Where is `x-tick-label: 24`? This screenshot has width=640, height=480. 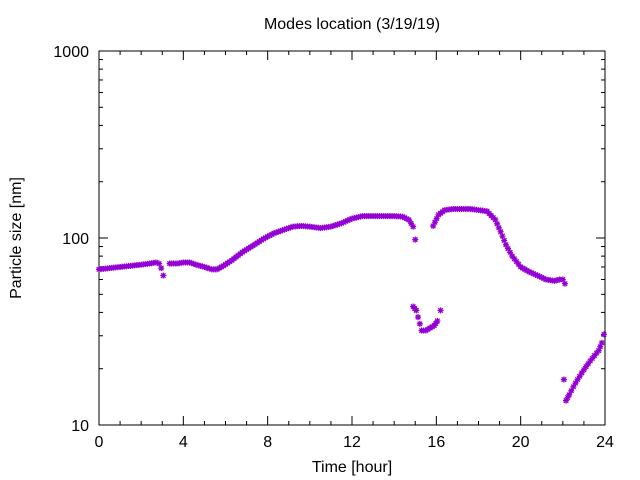 x-tick-label: 24 is located at coordinates (605, 442).